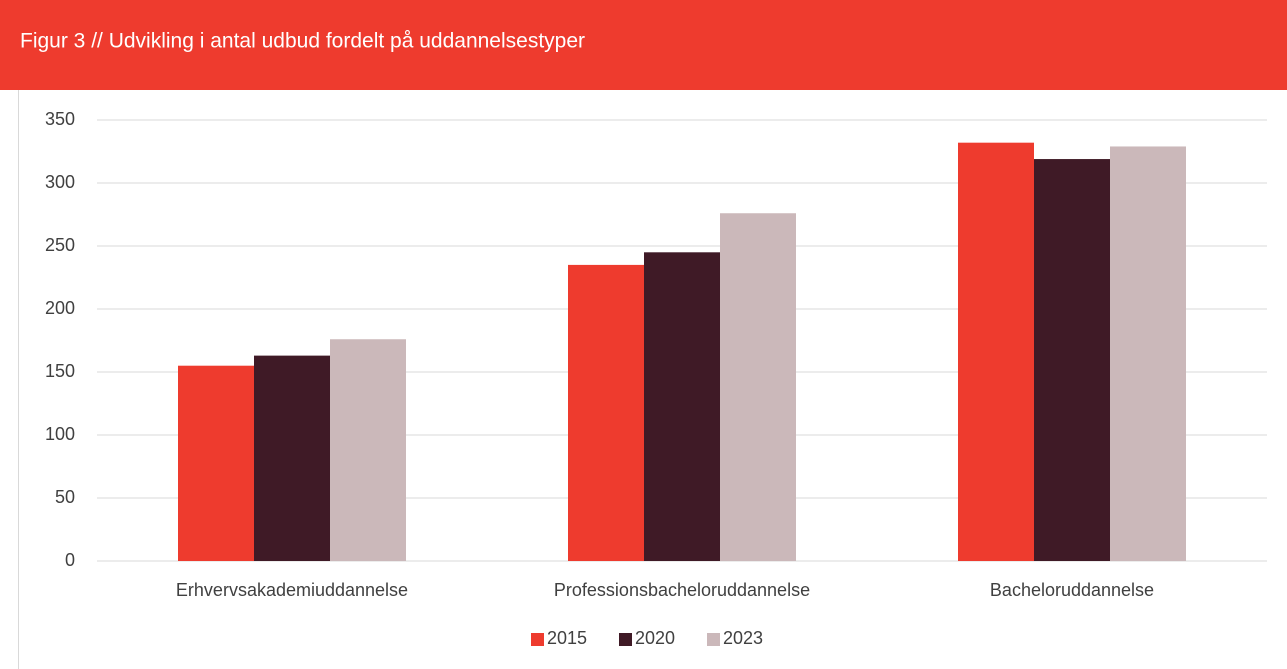  What do you see at coordinates (60, 119) in the screenshot?
I see `y-tick-label: 350` at bounding box center [60, 119].